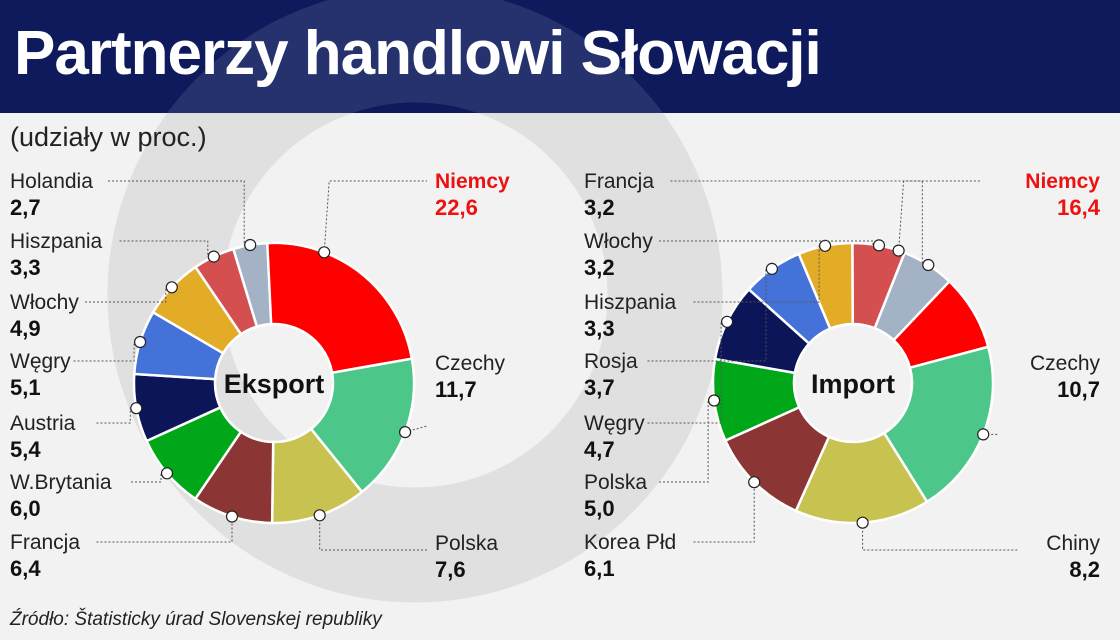 The height and width of the screenshot is (640, 1120). I want to click on label-value-niemcy: 22,6, so click(456, 207).